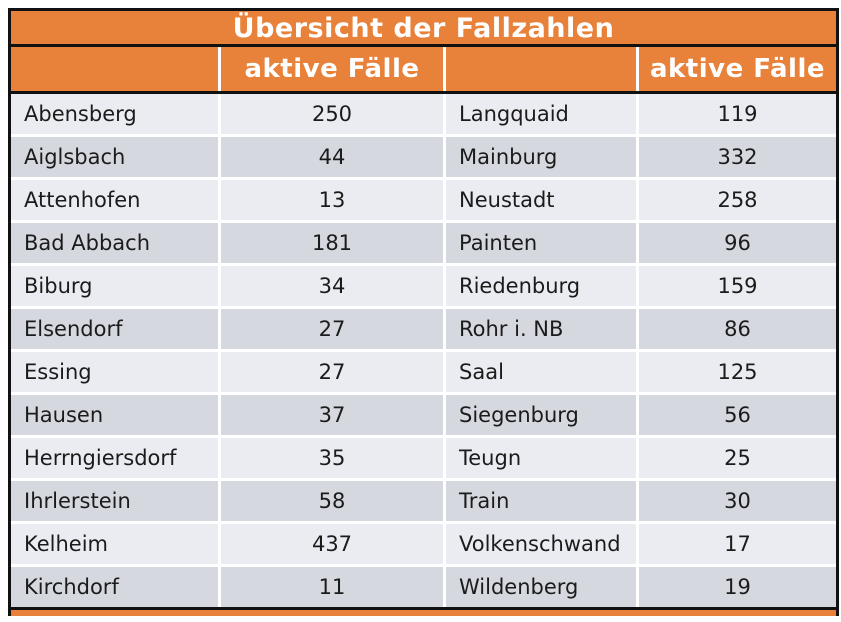 The image size is (841, 622). Describe the element at coordinates (541, 286) in the screenshot. I see `municipality-name: Riedenburg` at that location.